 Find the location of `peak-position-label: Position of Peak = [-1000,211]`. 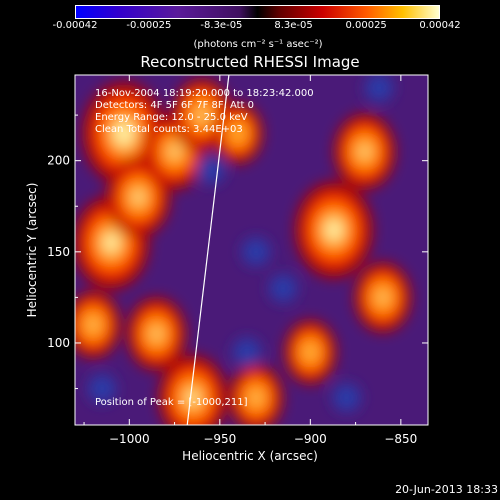

peak-position-label: Position of Peak = [-1000,211] is located at coordinates (171, 402).